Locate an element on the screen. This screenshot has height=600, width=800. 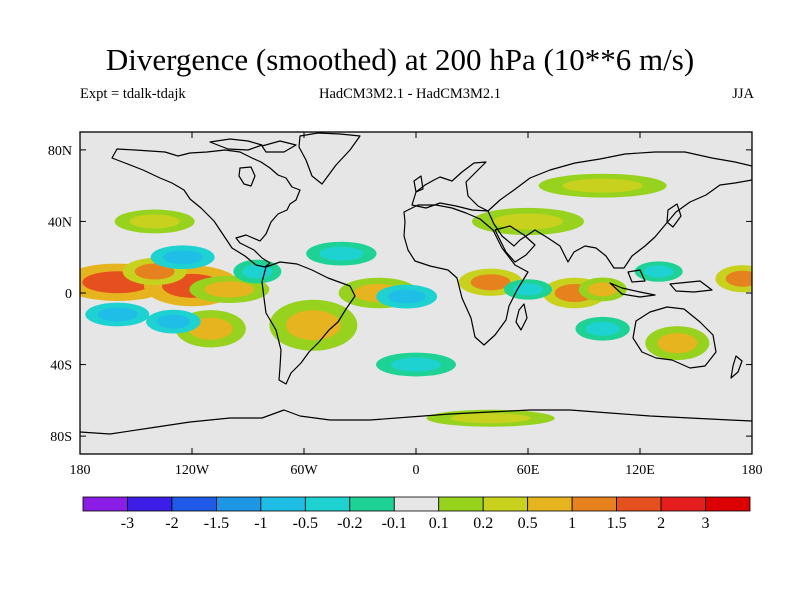
y-tick-label: 40N is located at coordinates (60, 222).